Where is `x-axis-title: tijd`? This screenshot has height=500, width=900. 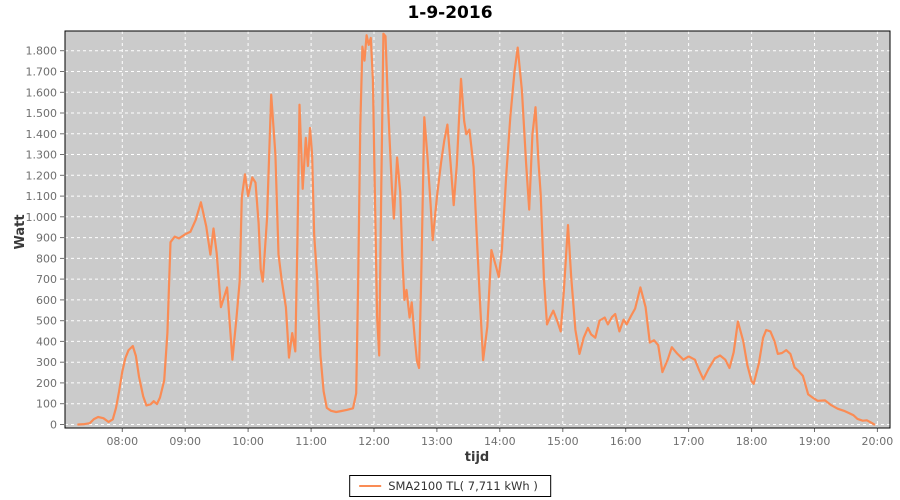
x-axis-title: tijd is located at coordinates (477, 457).